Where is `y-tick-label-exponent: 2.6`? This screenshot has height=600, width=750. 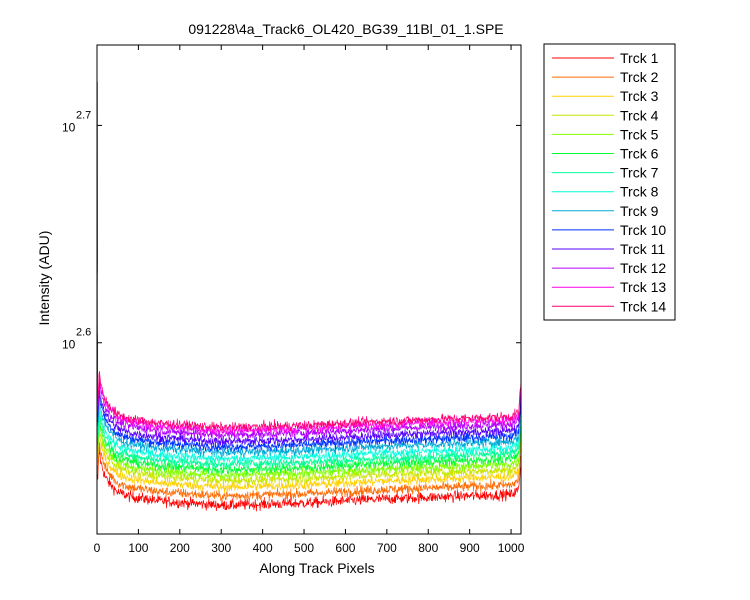 y-tick-label-exponent: 2.6 is located at coordinates (83, 333).